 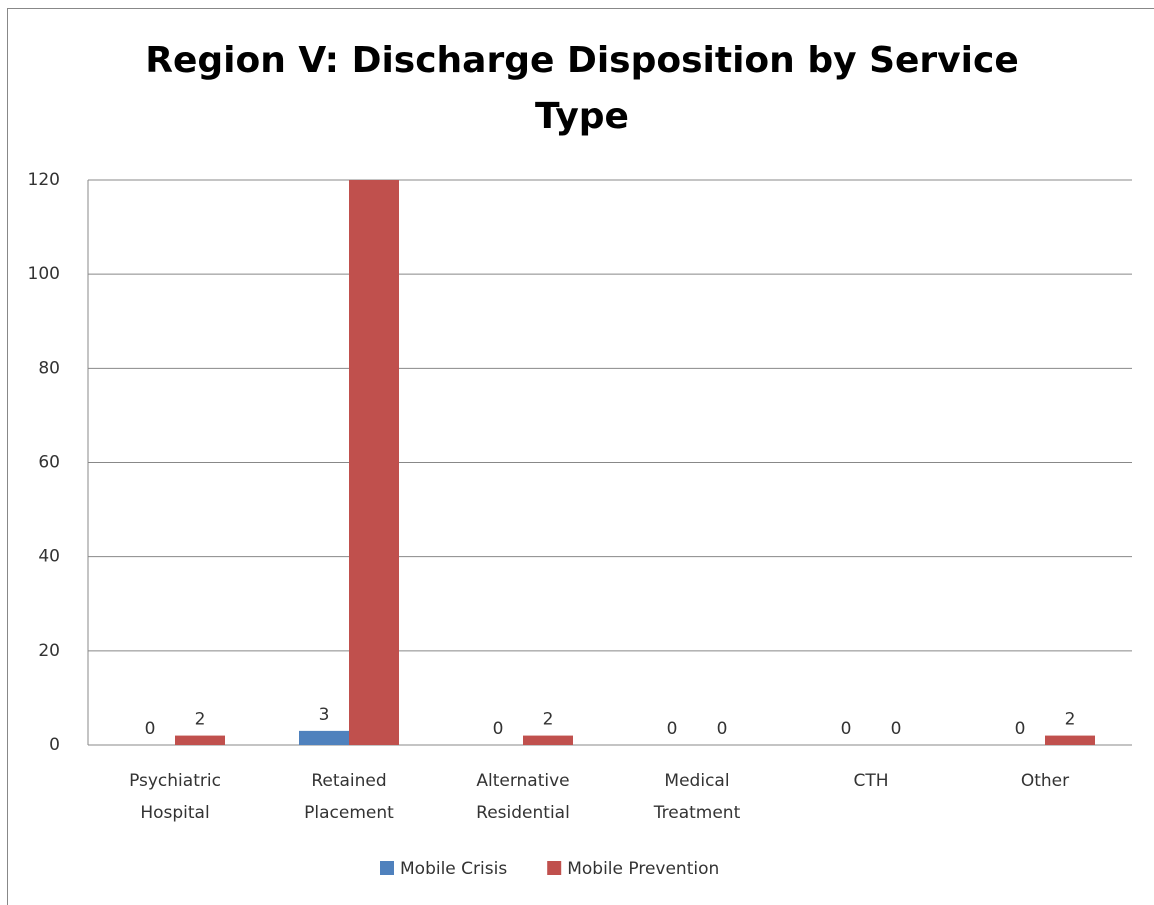 What do you see at coordinates (49, 463) in the screenshot?
I see `y-tick-label: 60` at bounding box center [49, 463].